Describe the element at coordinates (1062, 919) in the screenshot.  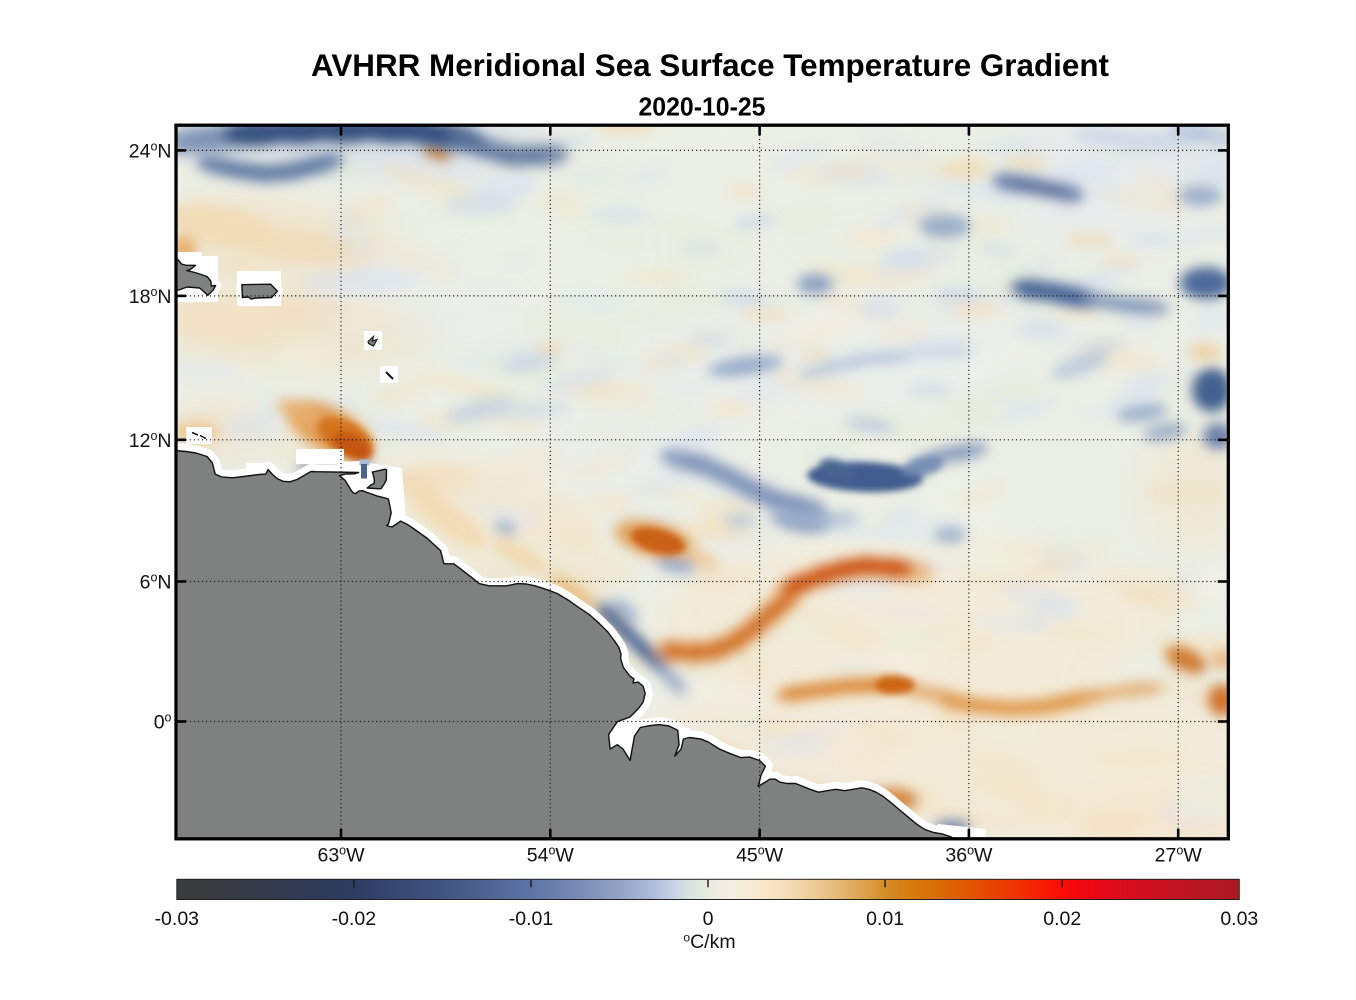
I see `svg-text: 0.02` at that location.